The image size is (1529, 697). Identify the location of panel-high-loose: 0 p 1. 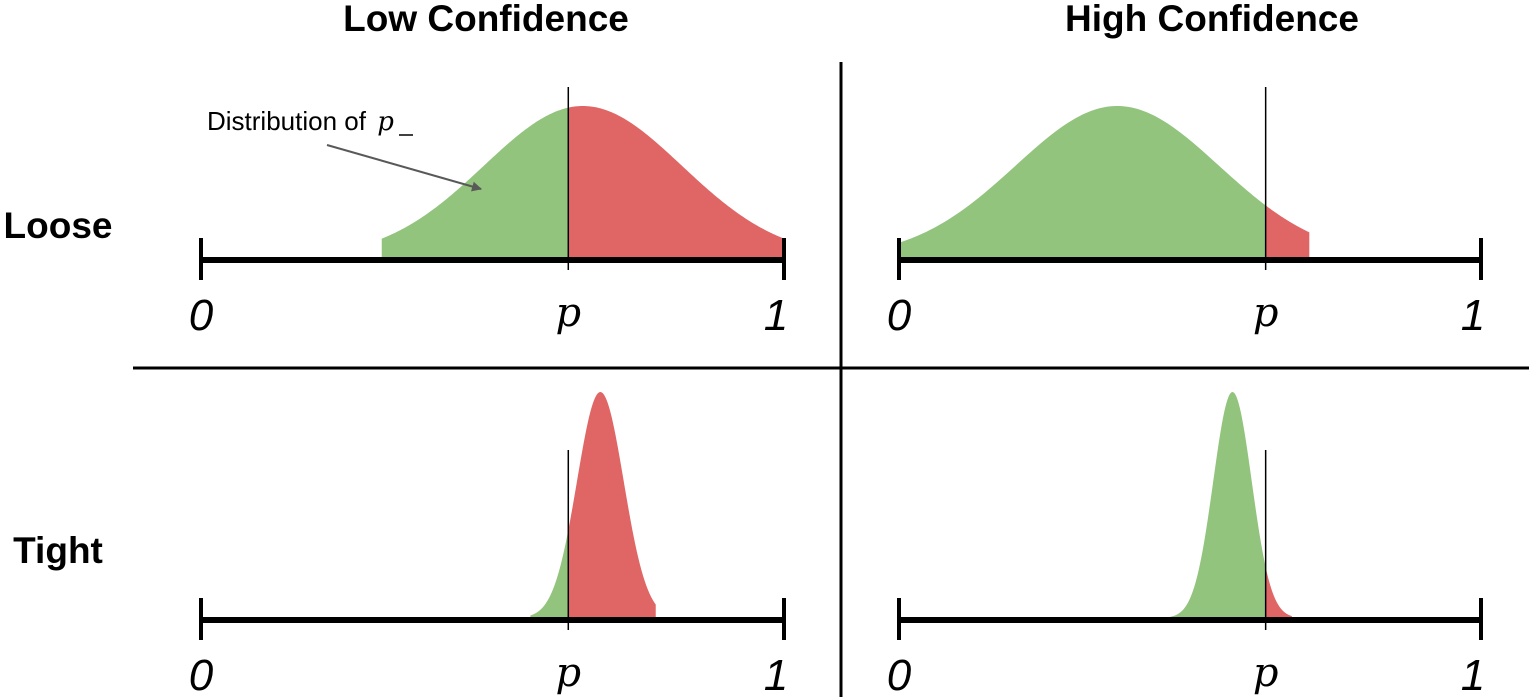
(1186, 213).